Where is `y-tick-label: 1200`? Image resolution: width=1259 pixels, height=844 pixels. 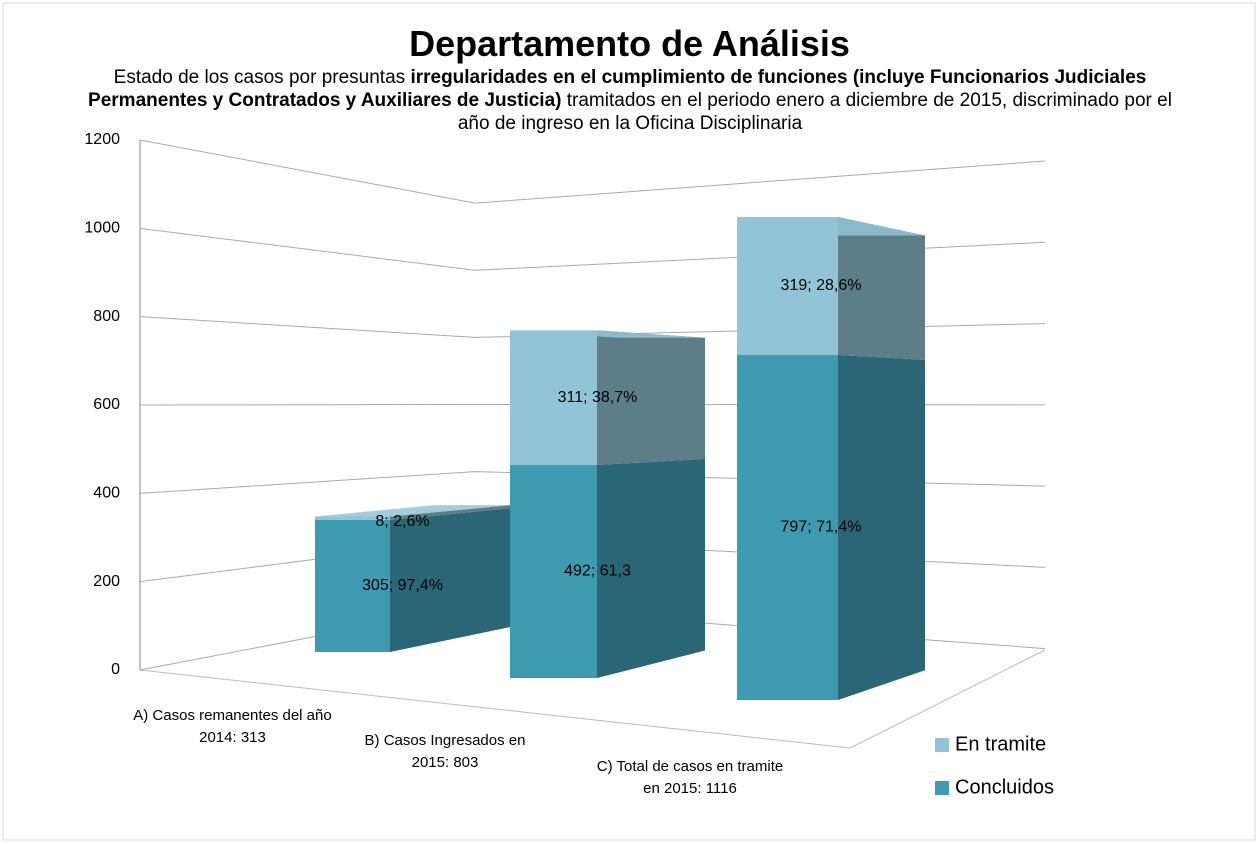
y-tick-label: 1200 is located at coordinates (102, 139).